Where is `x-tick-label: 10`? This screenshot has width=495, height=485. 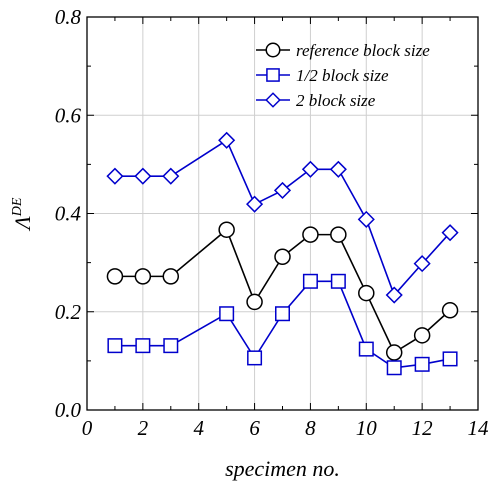 x-tick-label: 10 is located at coordinates (367, 428).